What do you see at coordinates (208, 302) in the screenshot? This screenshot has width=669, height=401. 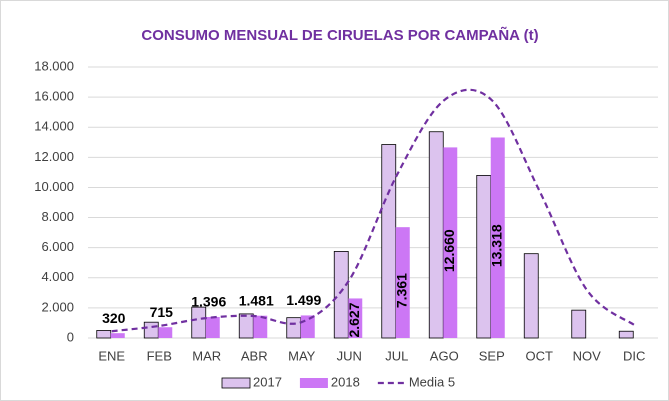 I see `data-label: 1.396` at bounding box center [208, 302].